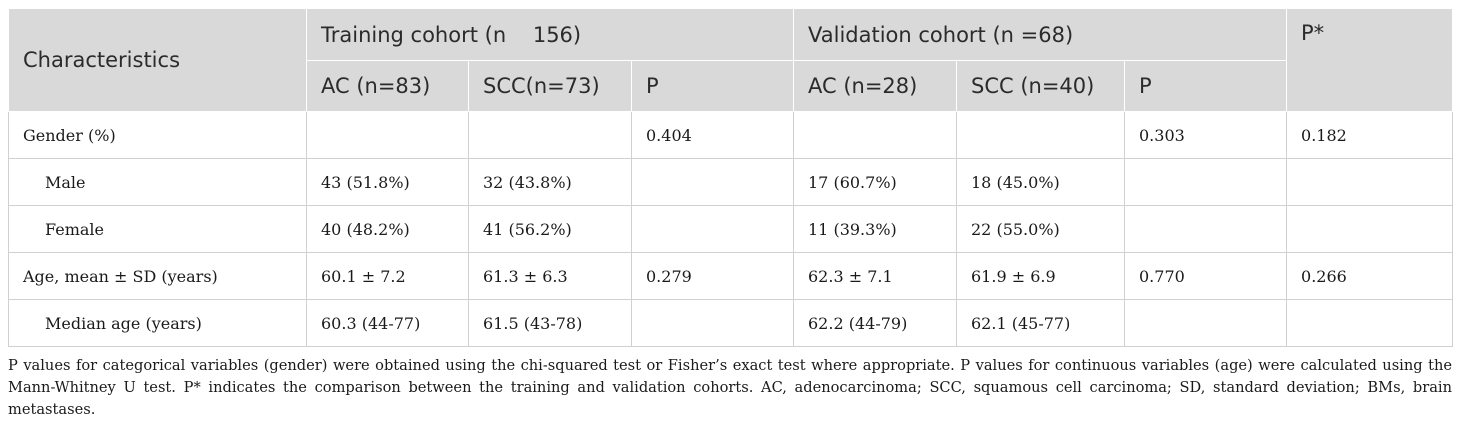 This screenshot has height=435, width=1460. Describe the element at coordinates (712, 276) in the screenshot. I see `table-cell: 0.279` at that location.